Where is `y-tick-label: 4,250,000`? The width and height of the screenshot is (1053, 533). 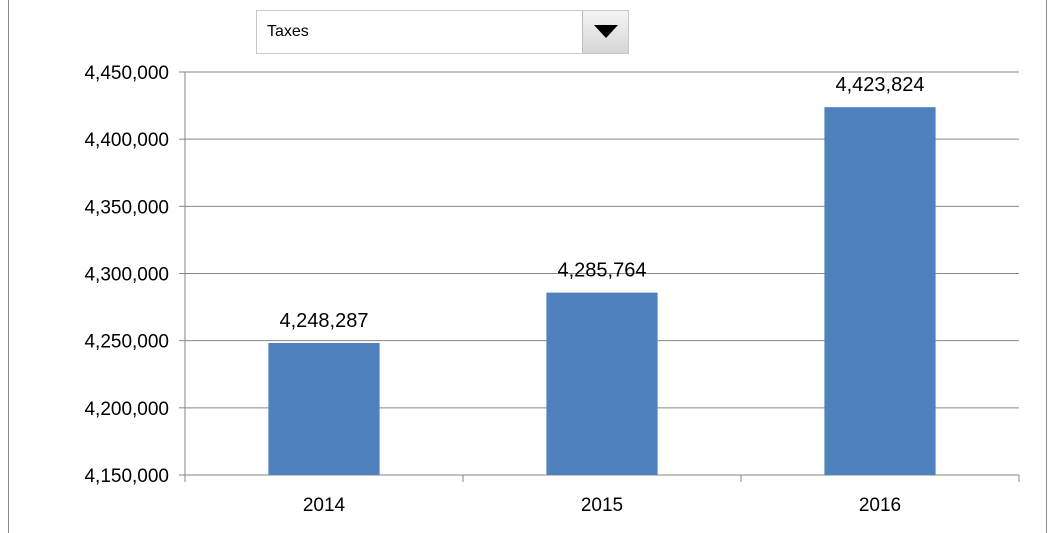
y-tick-label: 4,250,000 is located at coordinates (126, 342).